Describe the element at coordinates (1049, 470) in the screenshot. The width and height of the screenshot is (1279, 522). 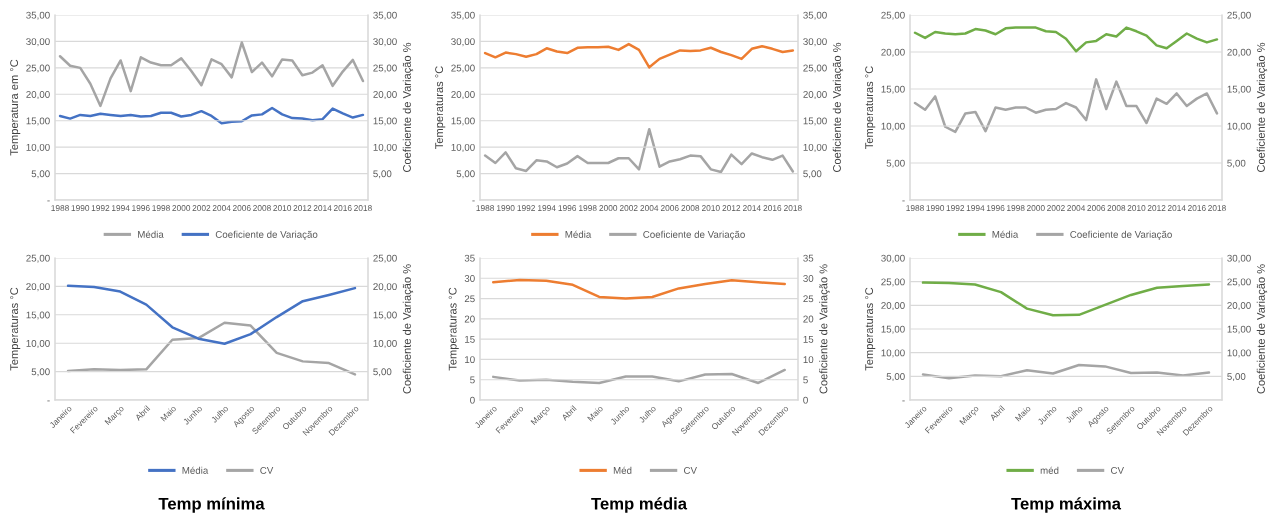
I see `legend-label: méd` at that location.